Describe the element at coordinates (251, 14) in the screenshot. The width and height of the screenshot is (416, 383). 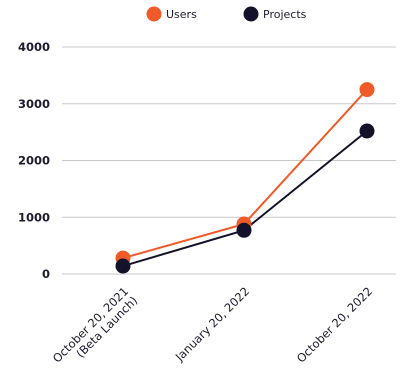
I see `legend-swatch-projects` at that location.